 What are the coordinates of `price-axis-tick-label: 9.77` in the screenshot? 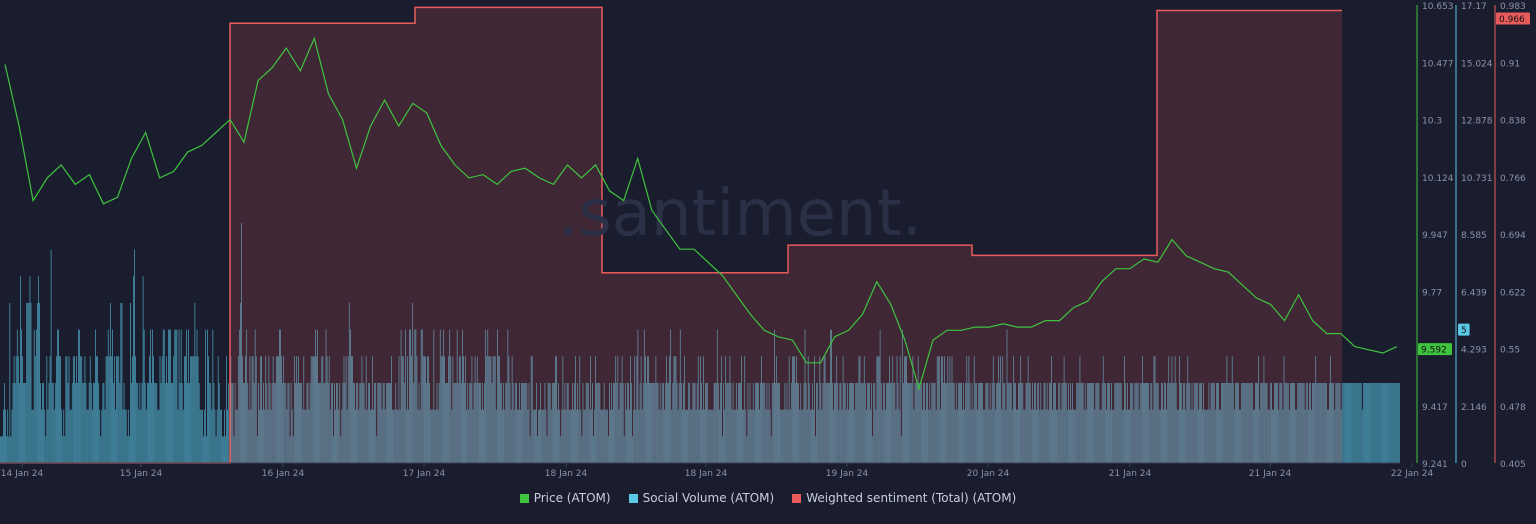 It's located at (1432, 293).